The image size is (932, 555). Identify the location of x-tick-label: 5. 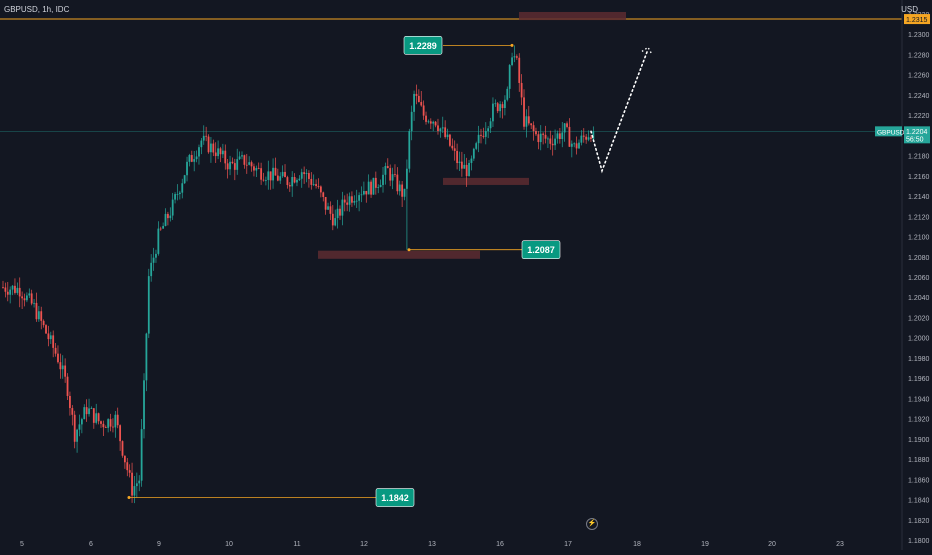
(22, 544).